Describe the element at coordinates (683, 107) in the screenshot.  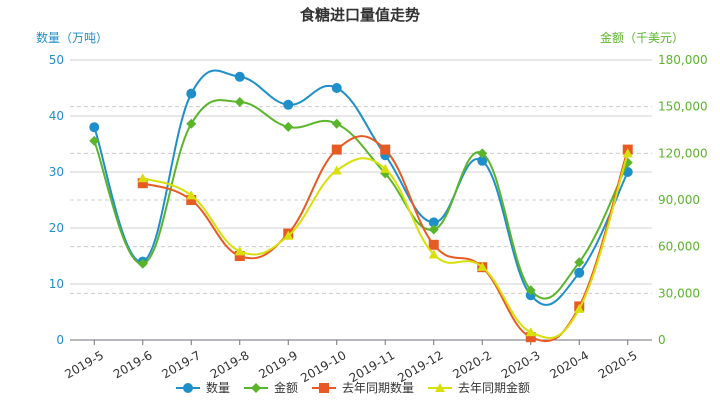
I see `y-right-tick-label: 150,000` at that location.